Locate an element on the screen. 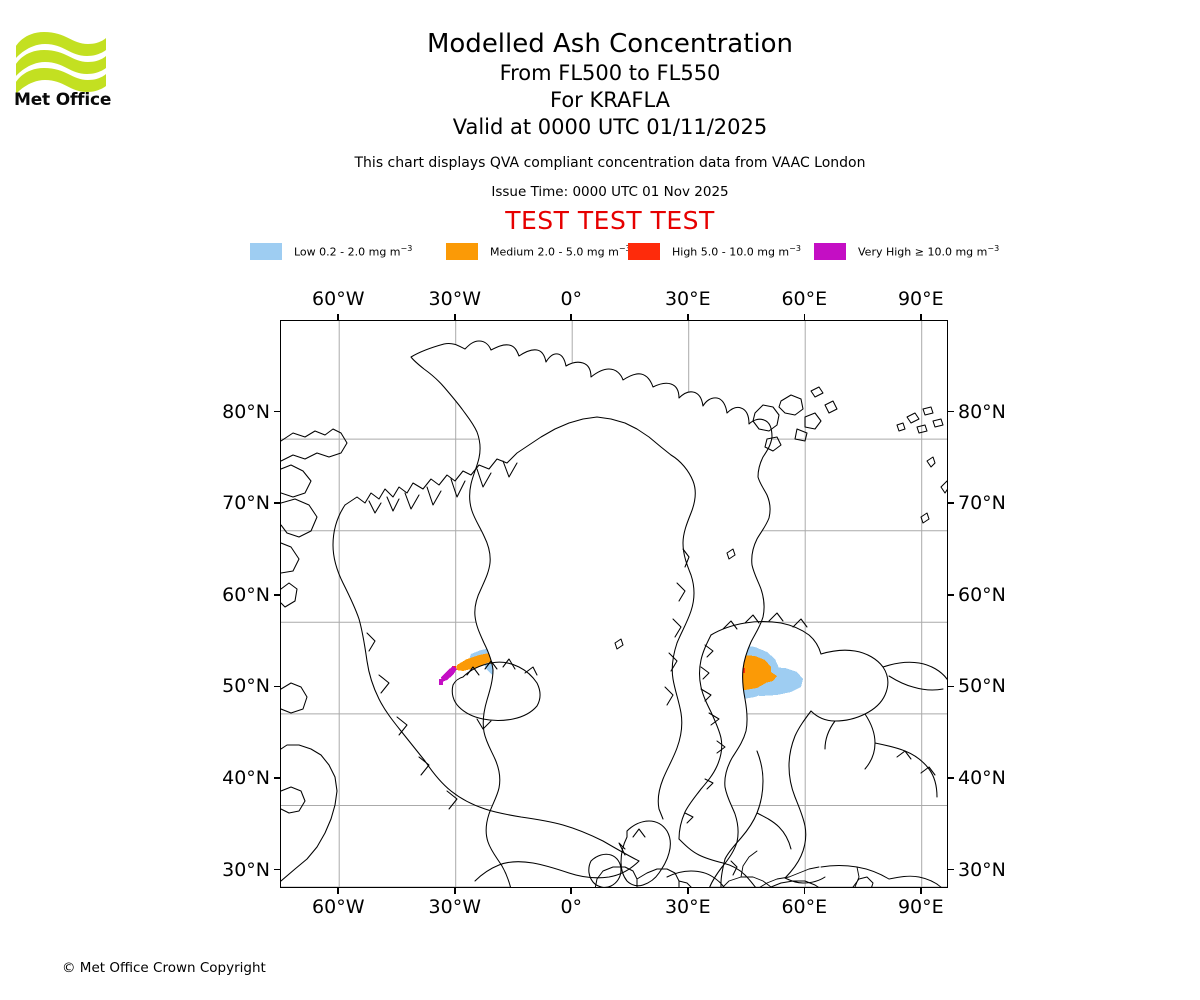 This screenshot has height=1000, width=1200. valid-time: Valid at 0000 UTC 01/11/2025 is located at coordinates (610, 127).